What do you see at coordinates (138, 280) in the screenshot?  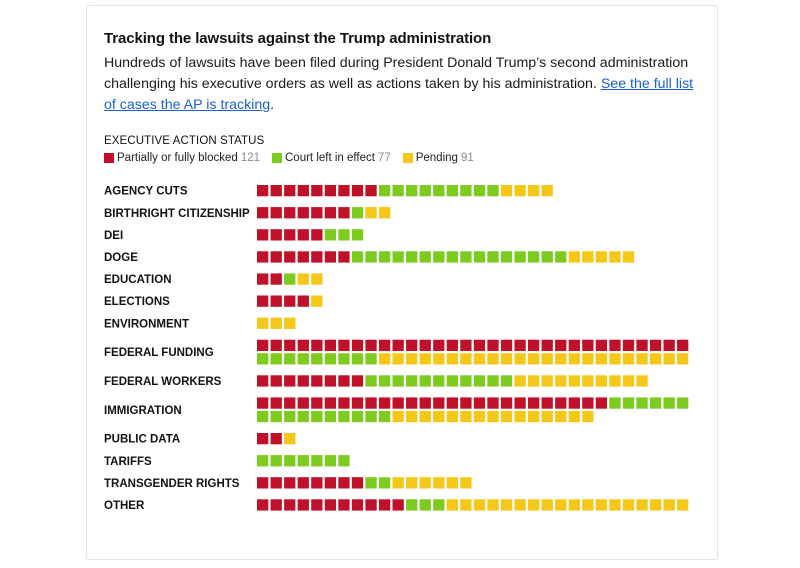 I see `row-label-education: EDUCATION` at bounding box center [138, 280].